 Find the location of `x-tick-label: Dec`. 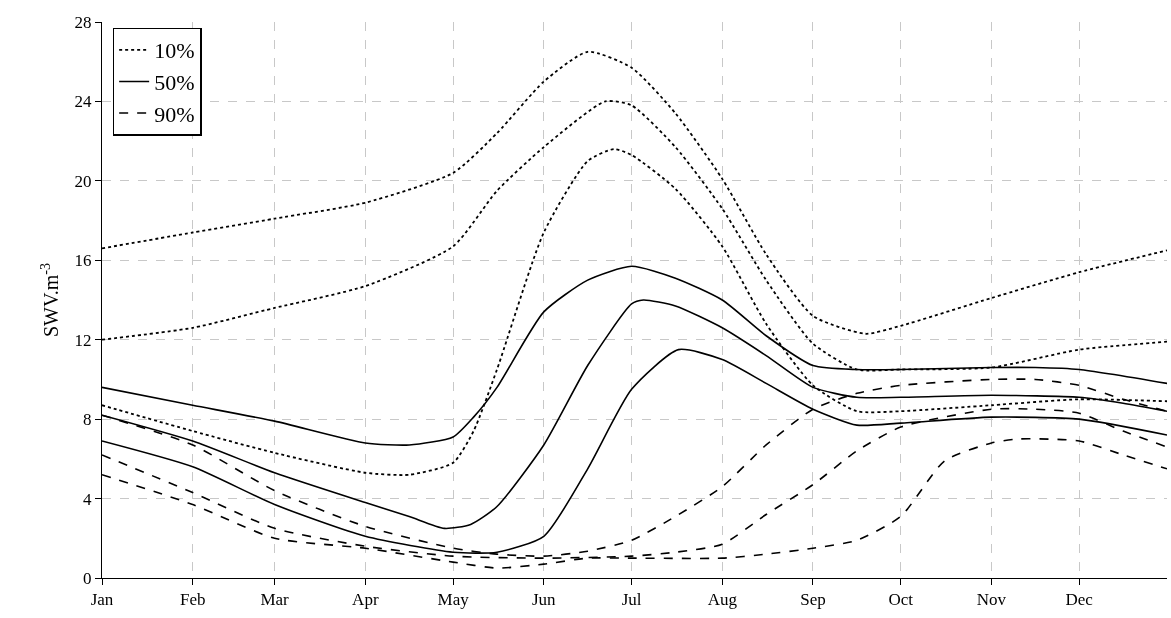

x-tick-label: Dec is located at coordinates (1079, 600).